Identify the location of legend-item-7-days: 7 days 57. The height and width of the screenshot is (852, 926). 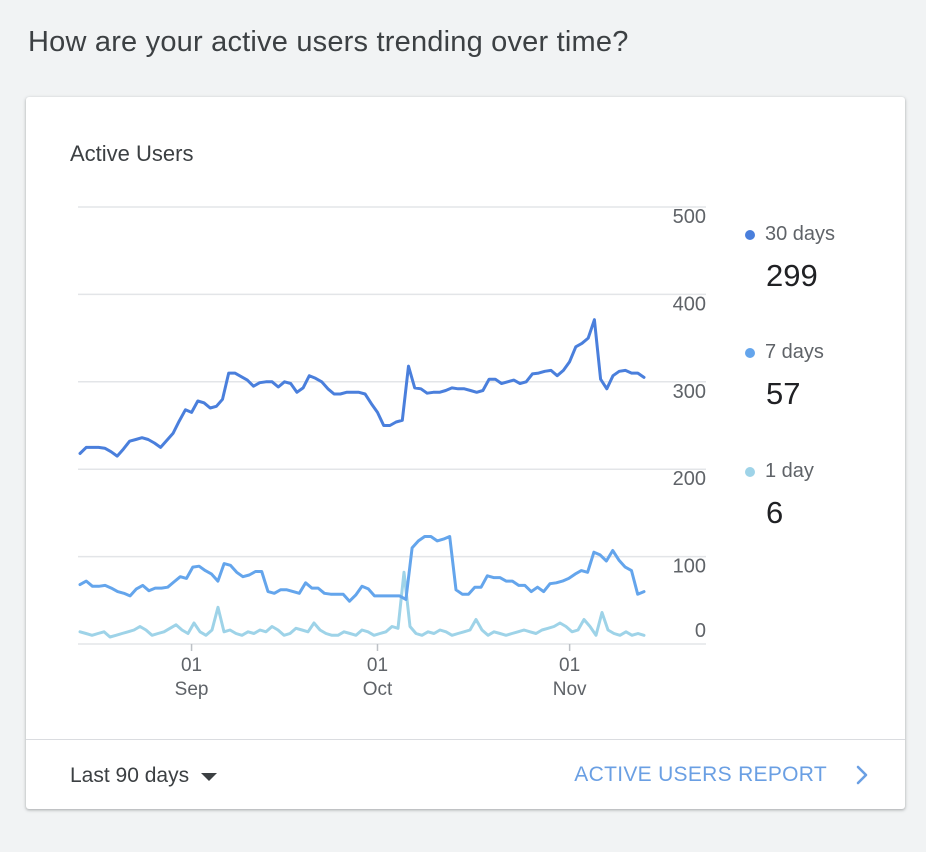
(784, 376).